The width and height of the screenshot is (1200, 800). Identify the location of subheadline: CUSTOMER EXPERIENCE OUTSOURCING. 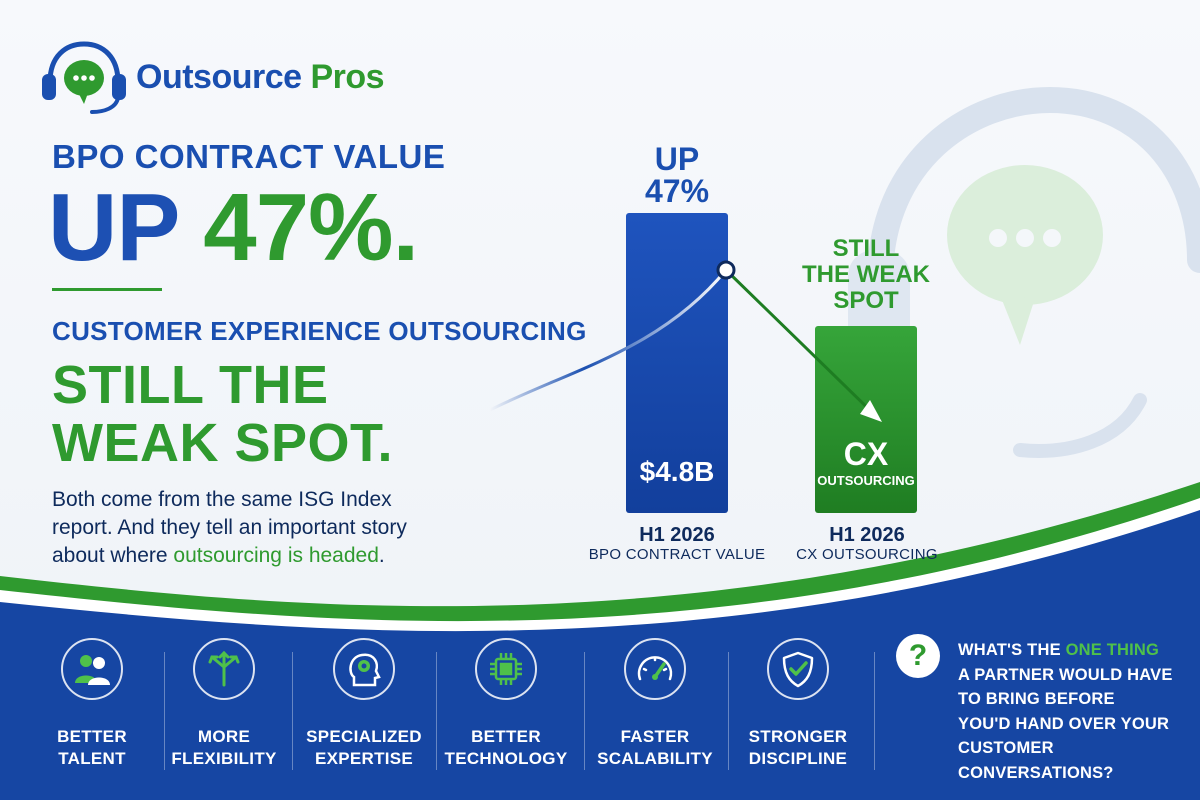
(319, 331).